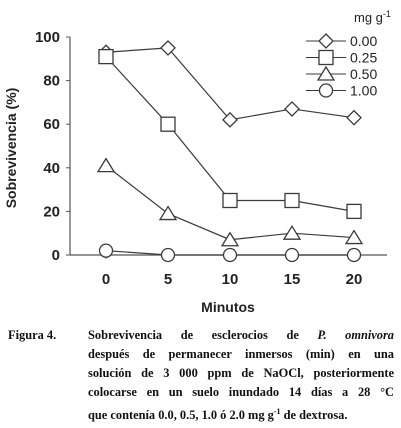 This screenshot has width=401, height=428. I want to click on legend: mg g-1 0.000.250.501.00, so click(348, 54).